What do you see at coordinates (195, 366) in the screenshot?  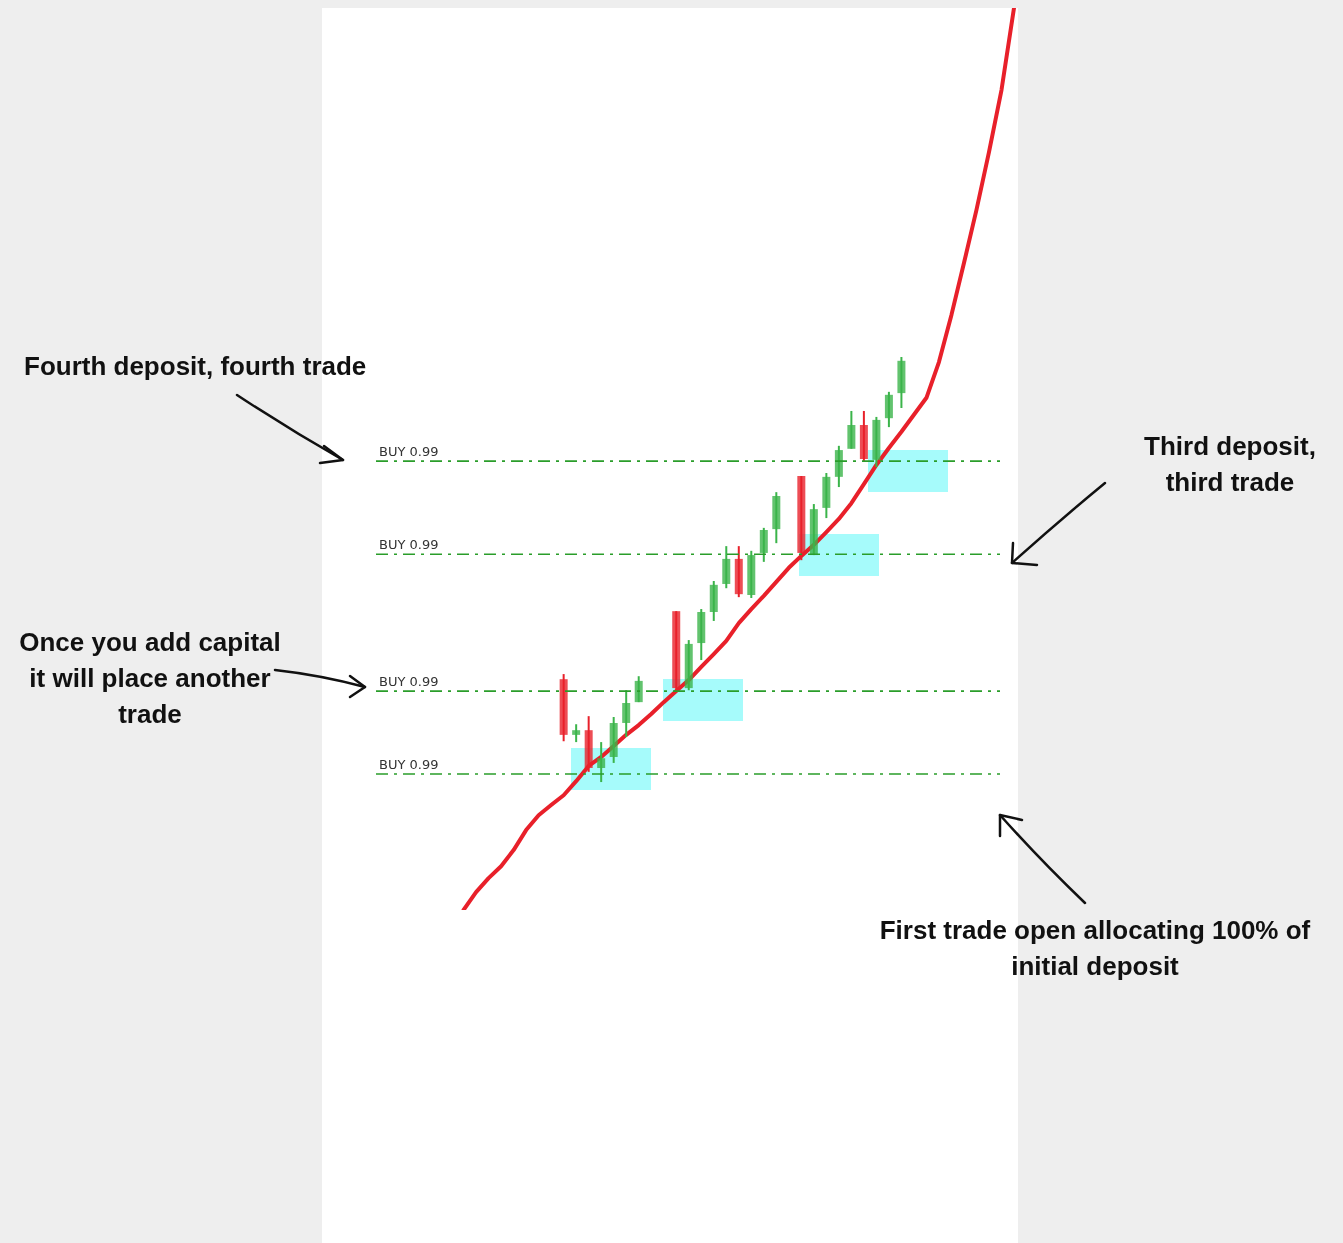 I see `text: Fourth deposit, fourth trade` at bounding box center [195, 366].